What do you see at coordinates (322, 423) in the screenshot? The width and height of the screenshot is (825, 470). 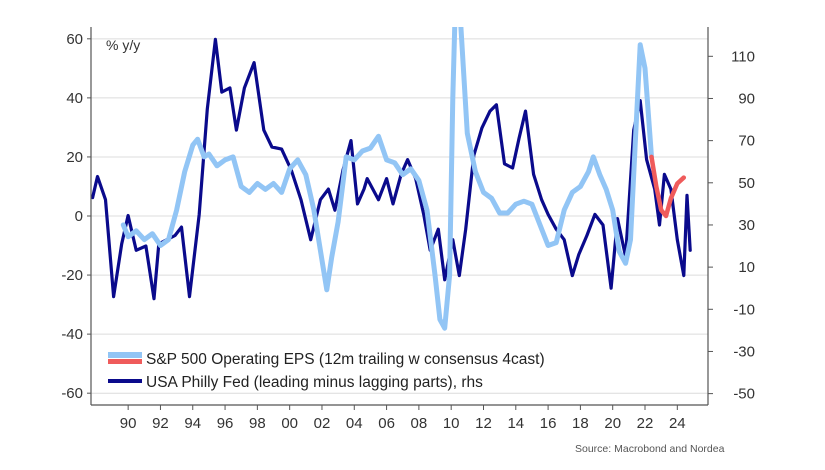 I see `x-tick-label: 02` at bounding box center [322, 423].